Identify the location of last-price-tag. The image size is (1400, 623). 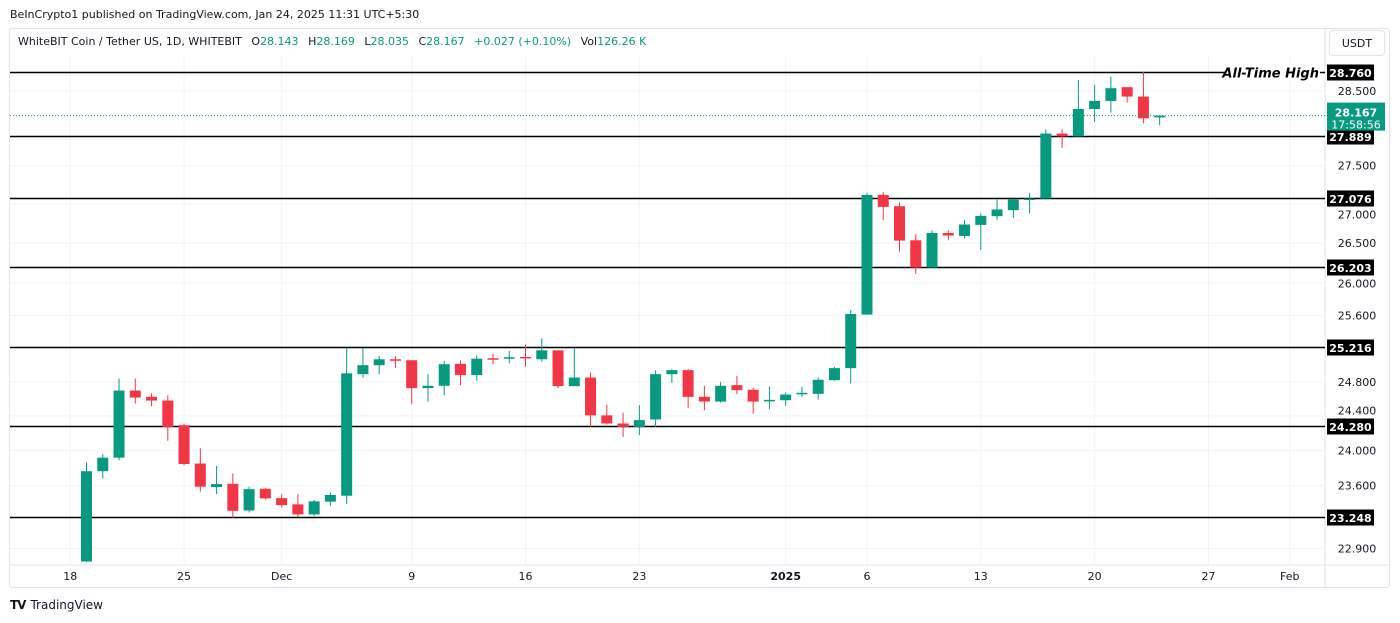
(1356, 116).